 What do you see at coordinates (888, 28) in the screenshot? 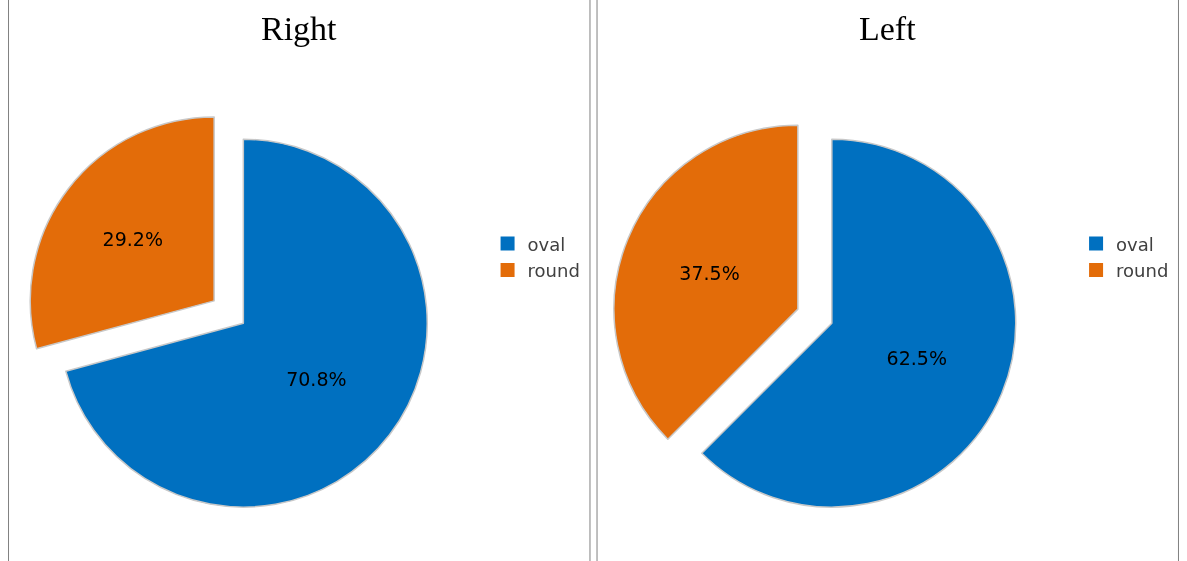
I see `chart-title: Left` at bounding box center [888, 28].